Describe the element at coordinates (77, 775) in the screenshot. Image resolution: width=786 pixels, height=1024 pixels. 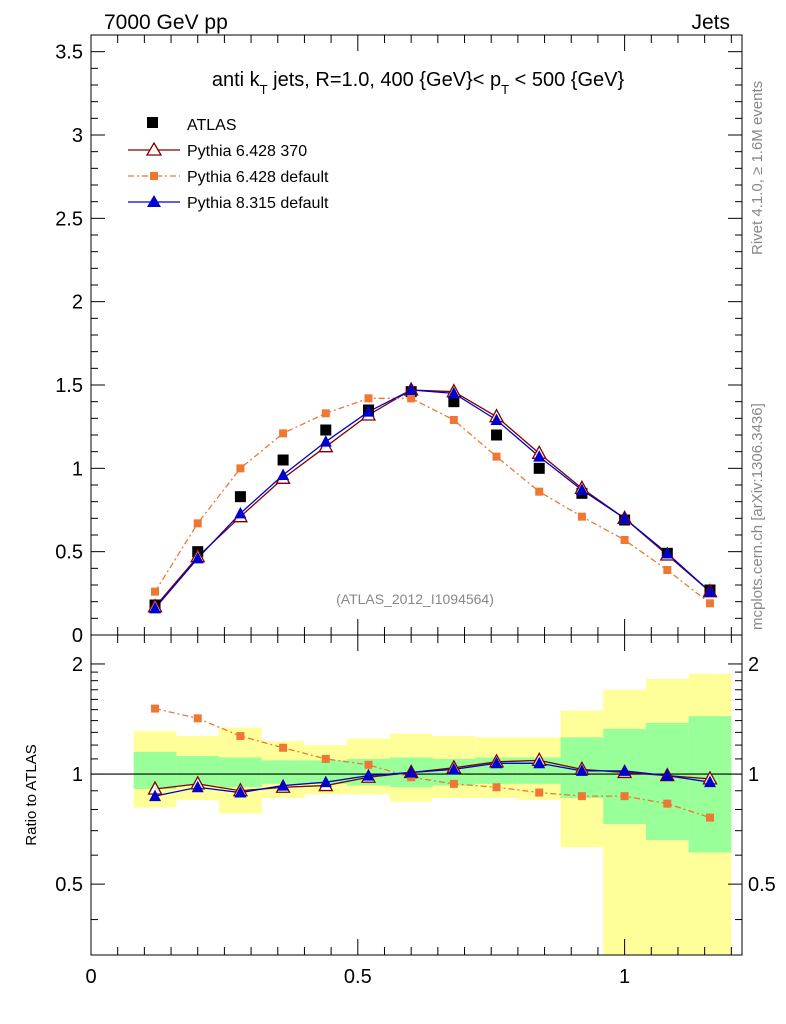
I see `ratio-ytick-label-left: 1` at that location.